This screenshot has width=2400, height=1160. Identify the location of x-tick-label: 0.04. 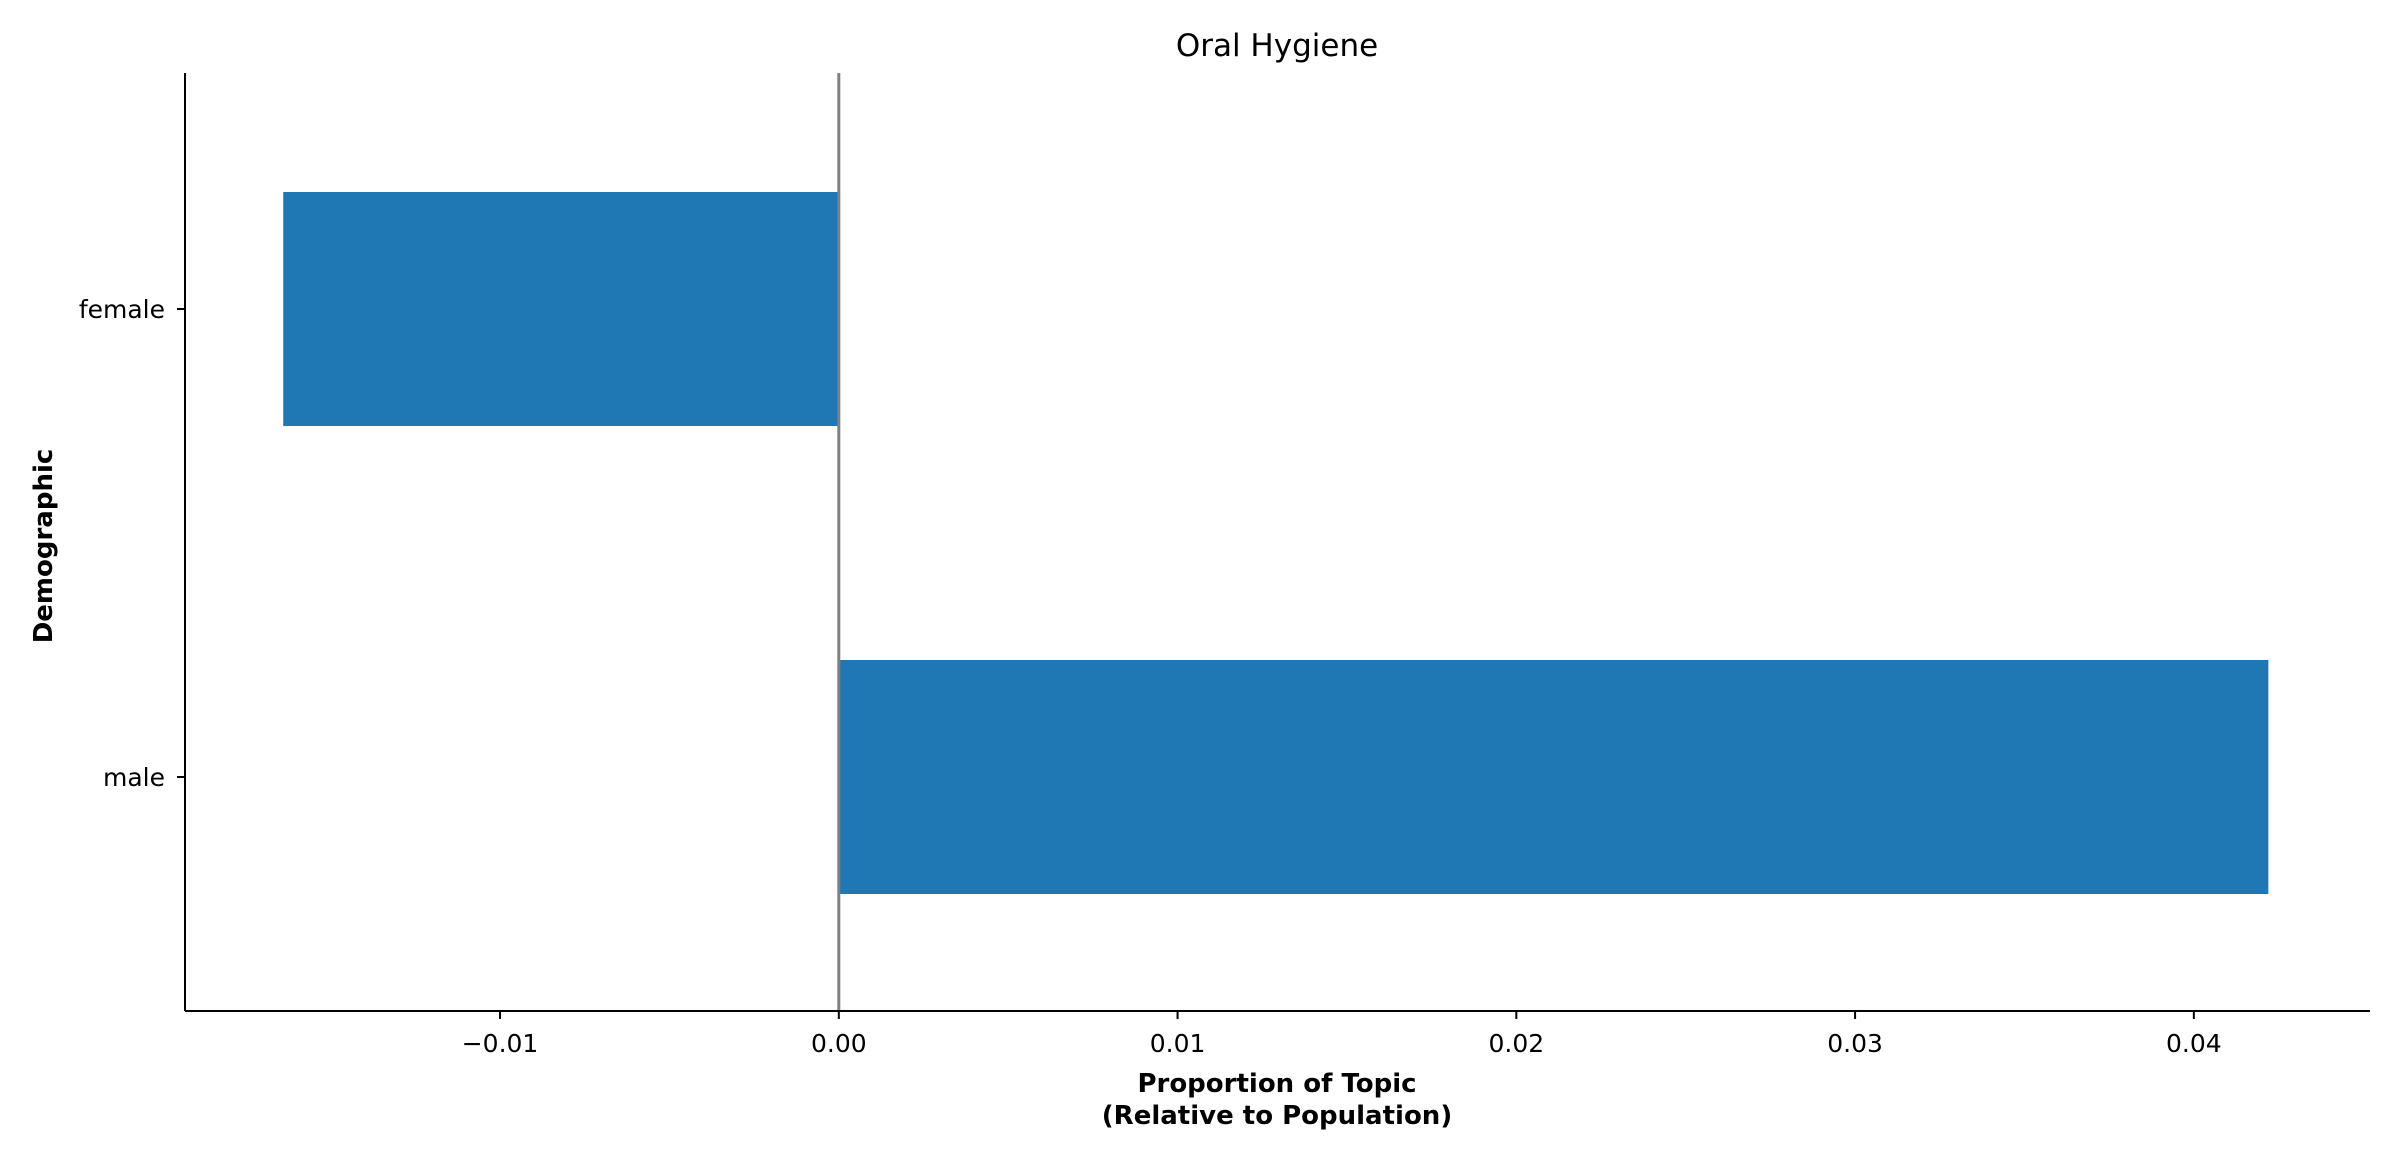
(2194, 1043).